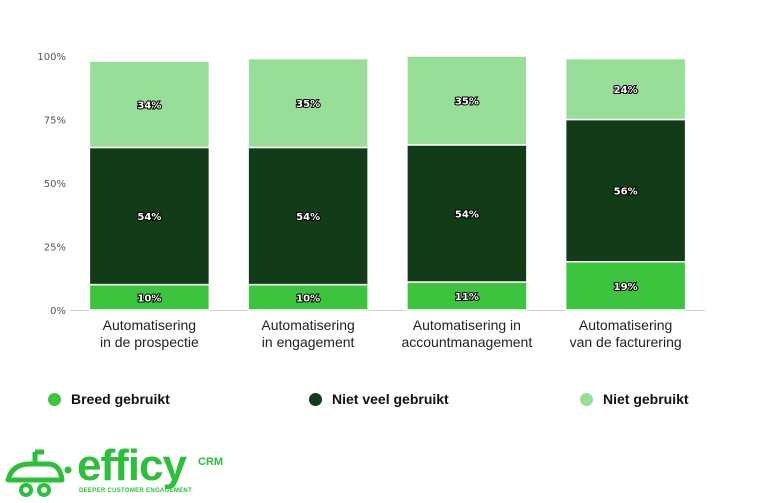  Describe the element at coordinates (54, 399) in the screenshot. I see `legend-dot-breed-gebruikt` at that location.